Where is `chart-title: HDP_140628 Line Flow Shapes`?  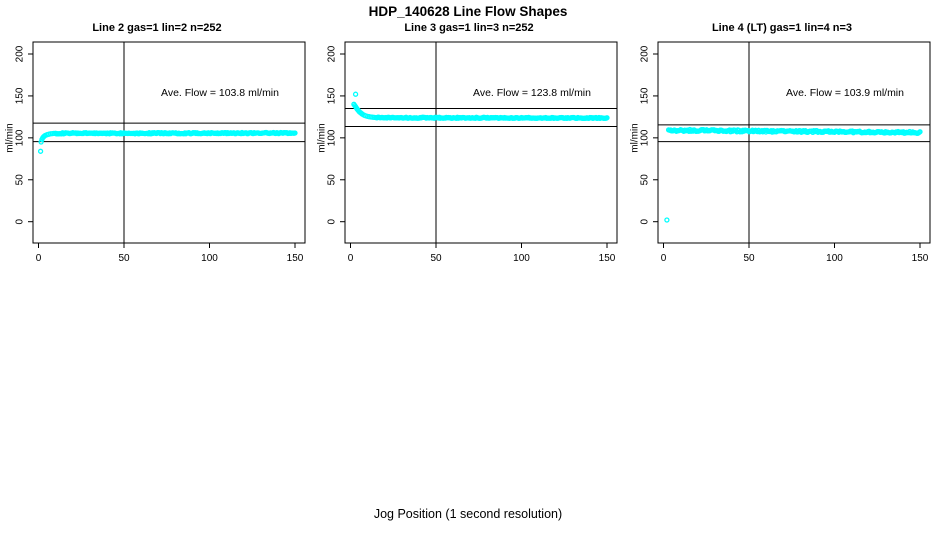 chart-title: HDP_140628 Line Flow Shapes is located at coordinates (468, 11).